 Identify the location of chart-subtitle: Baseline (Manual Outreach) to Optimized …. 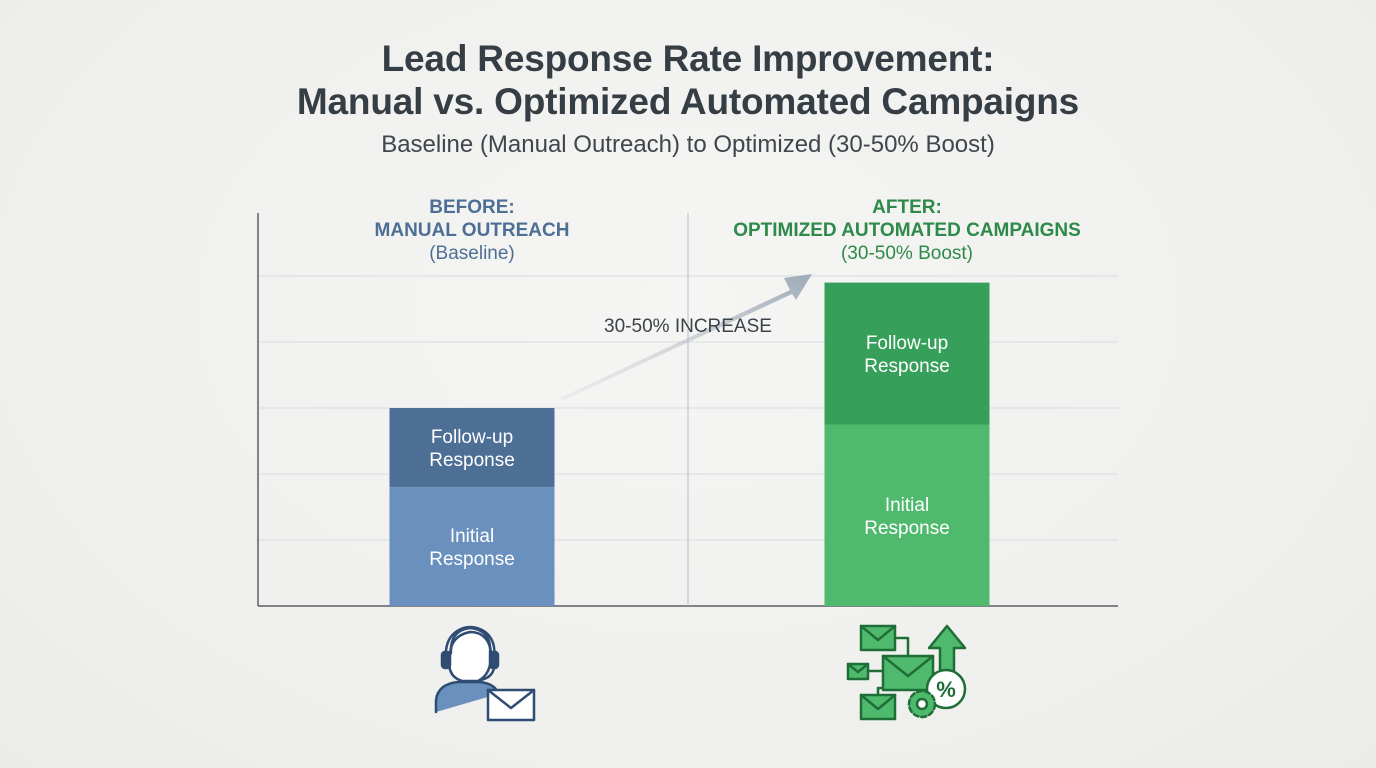
(688, 144).